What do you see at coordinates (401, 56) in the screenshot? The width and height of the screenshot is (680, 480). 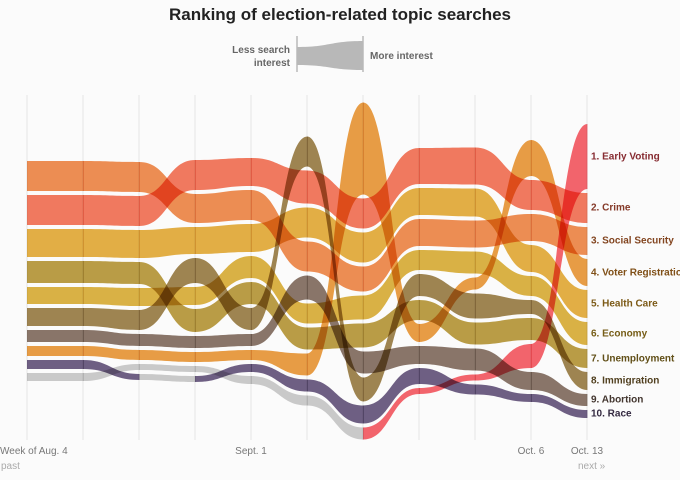 I see `legend-more-label: More interest` at bounding box center [401, 56].